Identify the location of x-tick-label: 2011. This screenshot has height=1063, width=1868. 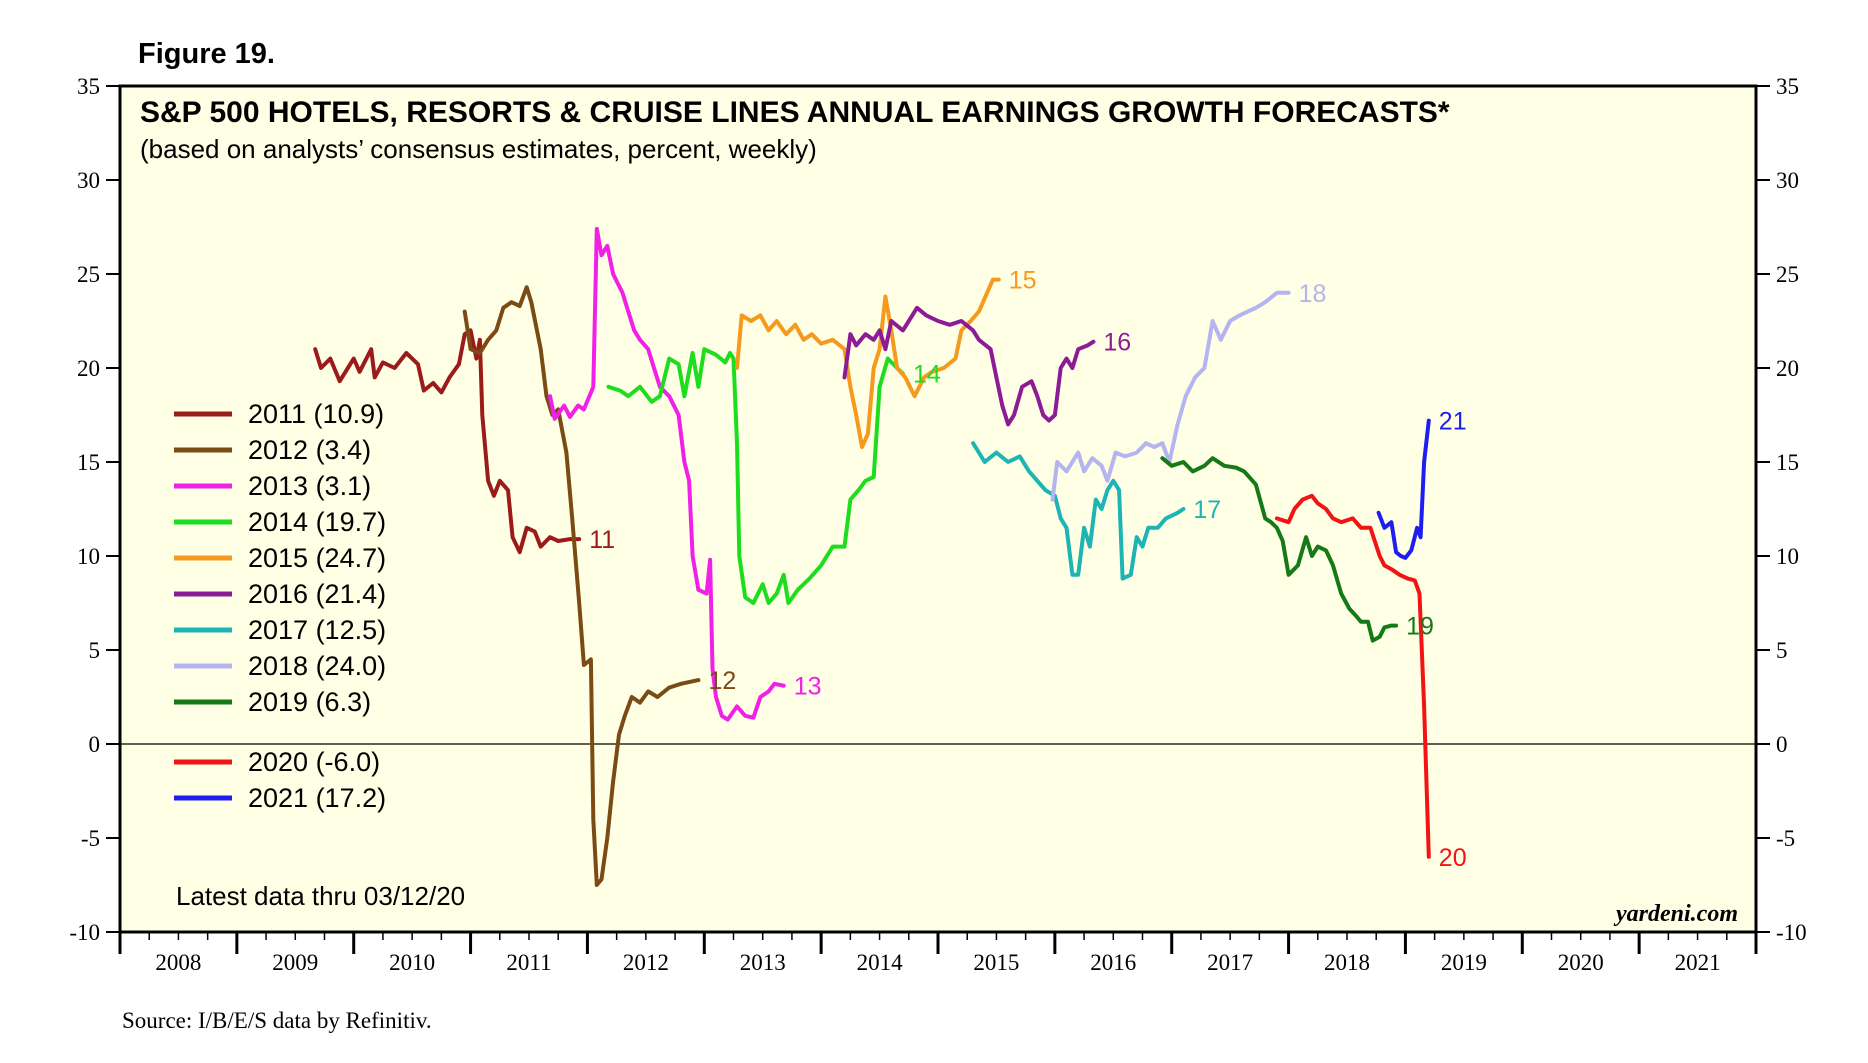
(528, 962).